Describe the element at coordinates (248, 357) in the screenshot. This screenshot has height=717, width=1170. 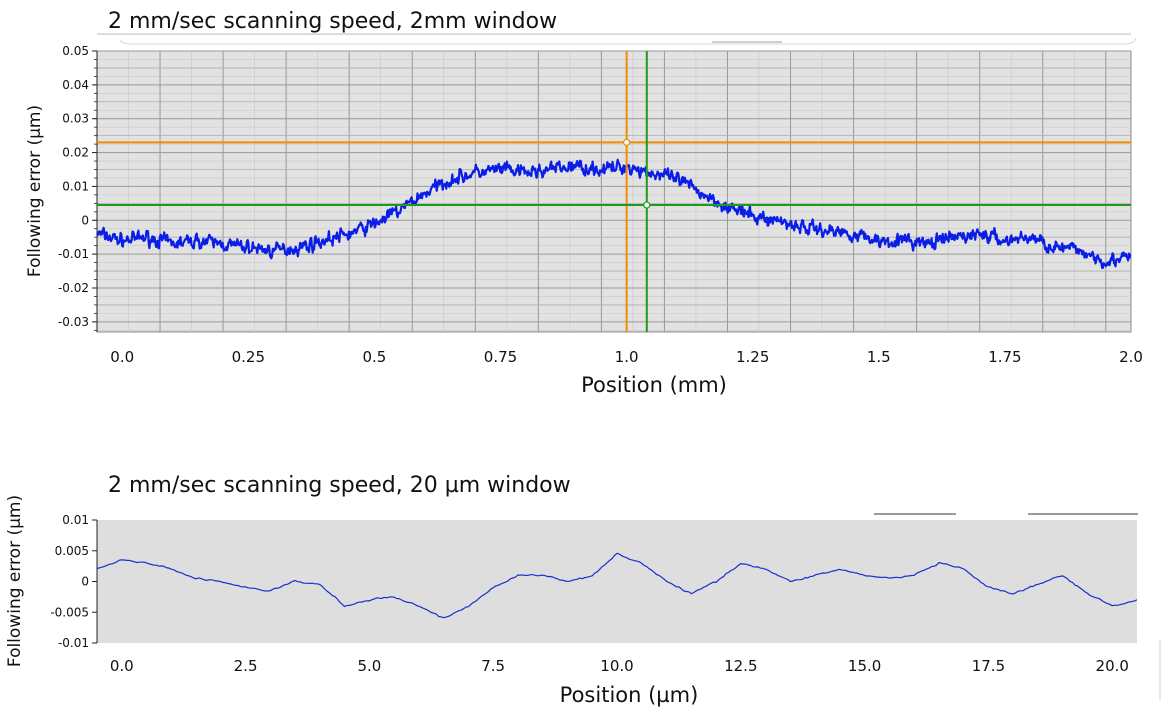
I see `x-tick-label: 0.25` at that location.